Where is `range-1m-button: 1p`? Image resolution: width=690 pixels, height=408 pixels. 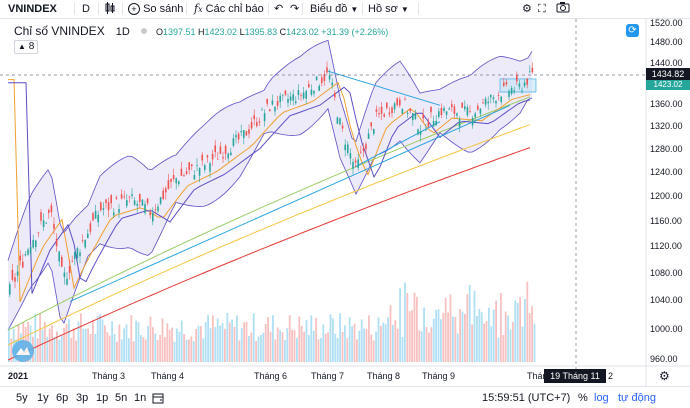 range-1m-button: 1p is located at coordinates (102, 398).